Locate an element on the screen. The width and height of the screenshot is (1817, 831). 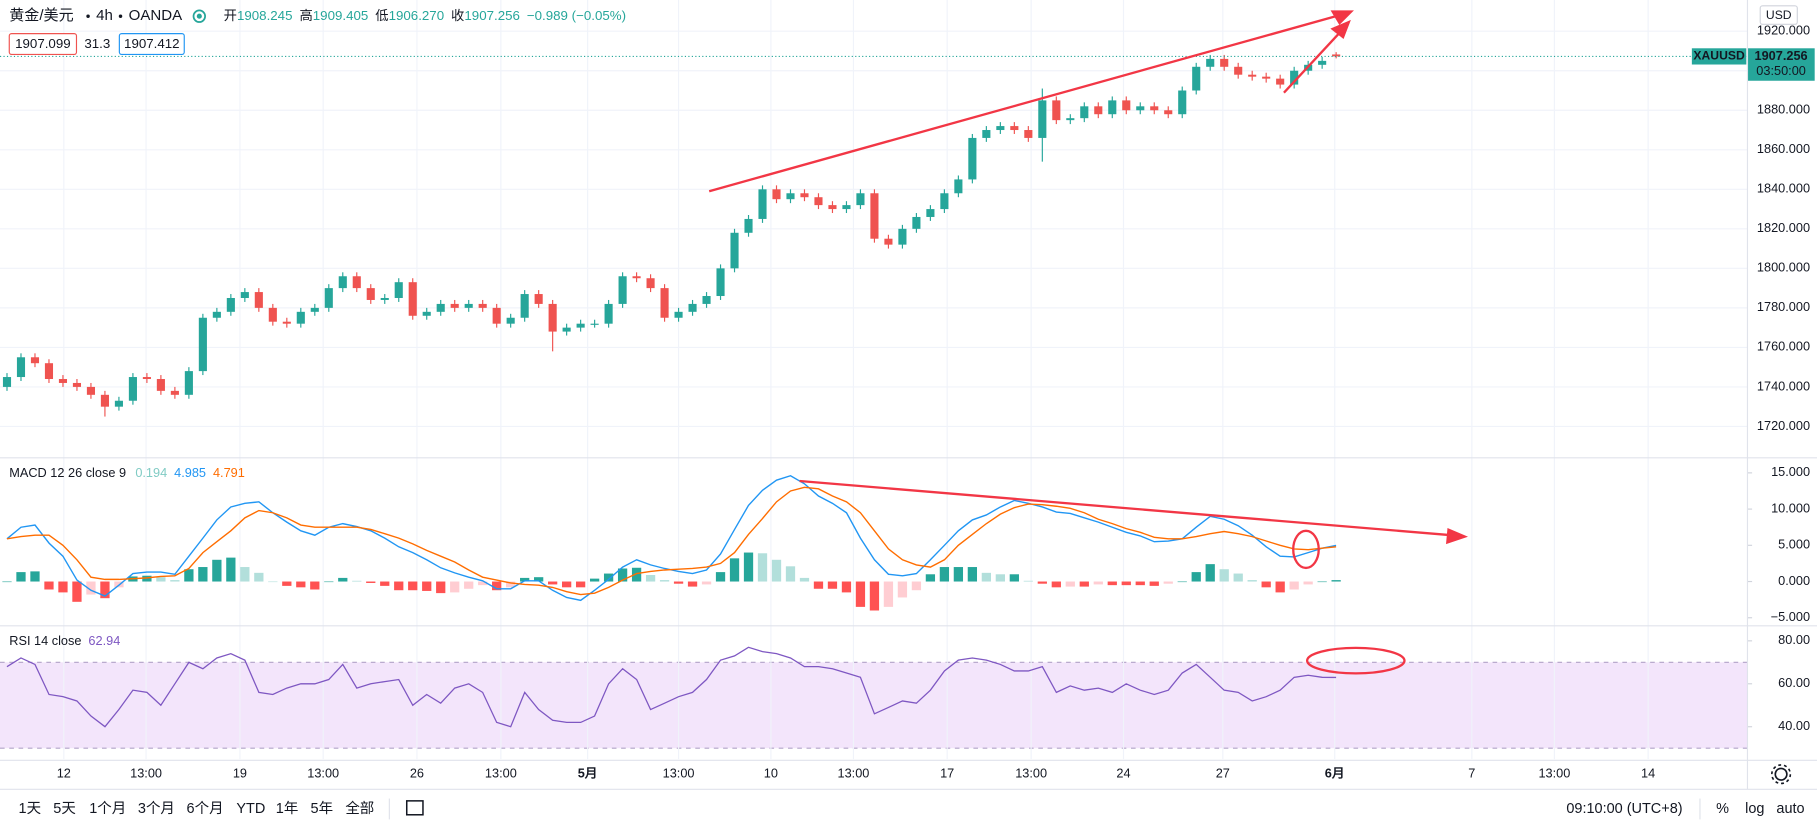
symbol-tag is located at coordinates (1719, 56).